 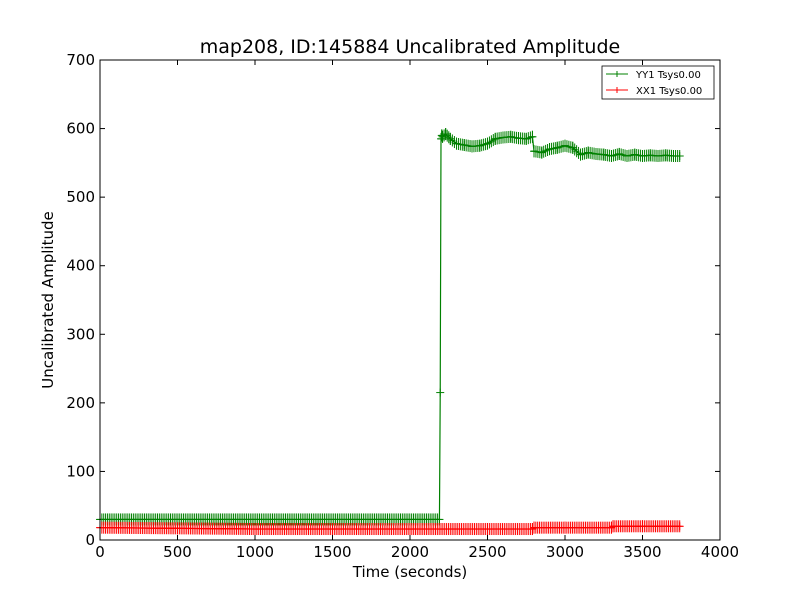 What do you see at coordinates (80, 129) in the screenshot?
I see `y-tick-label: 600` at bounding box center [80, 129].